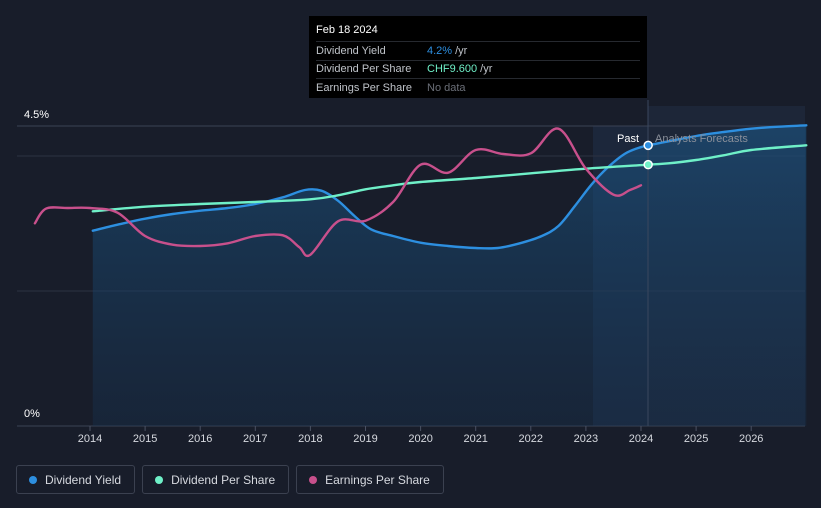 This screenshot has height=508, width=821. Describe the element at coordinates (478, 87) in the screenshot. I see `tooltip-row-earnings-per-share: Earnings Per Share No data` at that location.